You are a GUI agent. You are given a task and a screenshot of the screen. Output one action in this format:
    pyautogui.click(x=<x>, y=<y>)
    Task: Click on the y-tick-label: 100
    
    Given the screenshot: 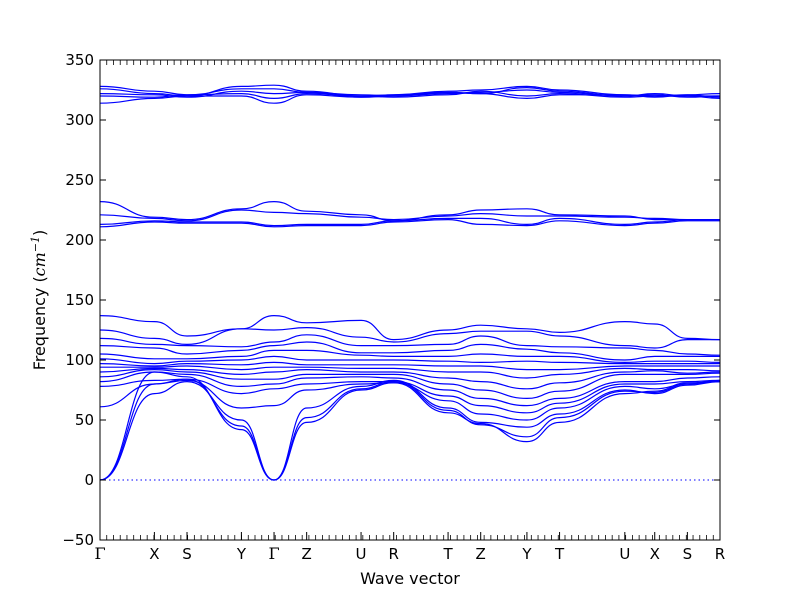 What is the action you would take?
    pyautogui.click(x=79, y=360)
    